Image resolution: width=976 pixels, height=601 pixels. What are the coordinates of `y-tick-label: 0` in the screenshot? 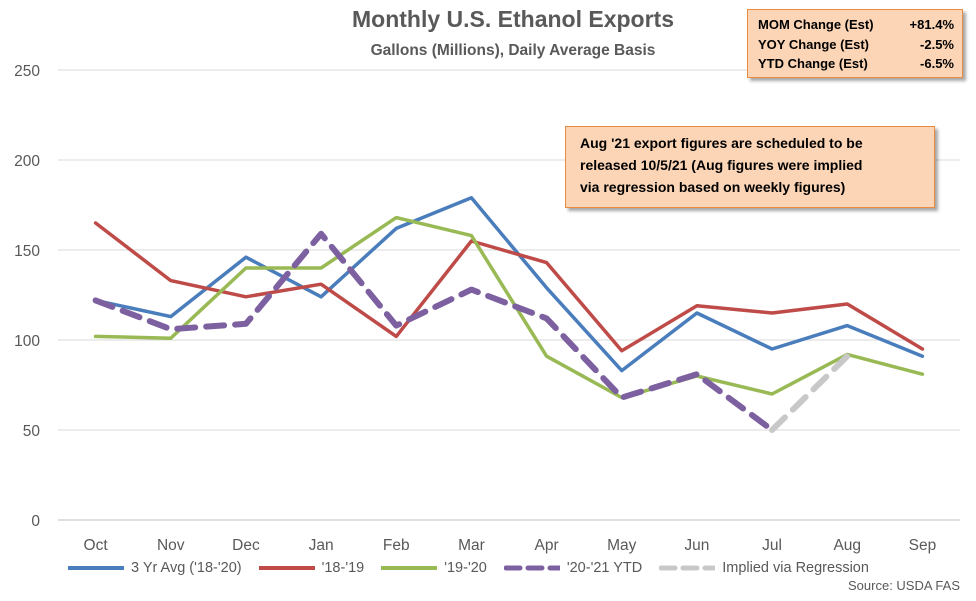 It's located at (35, 521).